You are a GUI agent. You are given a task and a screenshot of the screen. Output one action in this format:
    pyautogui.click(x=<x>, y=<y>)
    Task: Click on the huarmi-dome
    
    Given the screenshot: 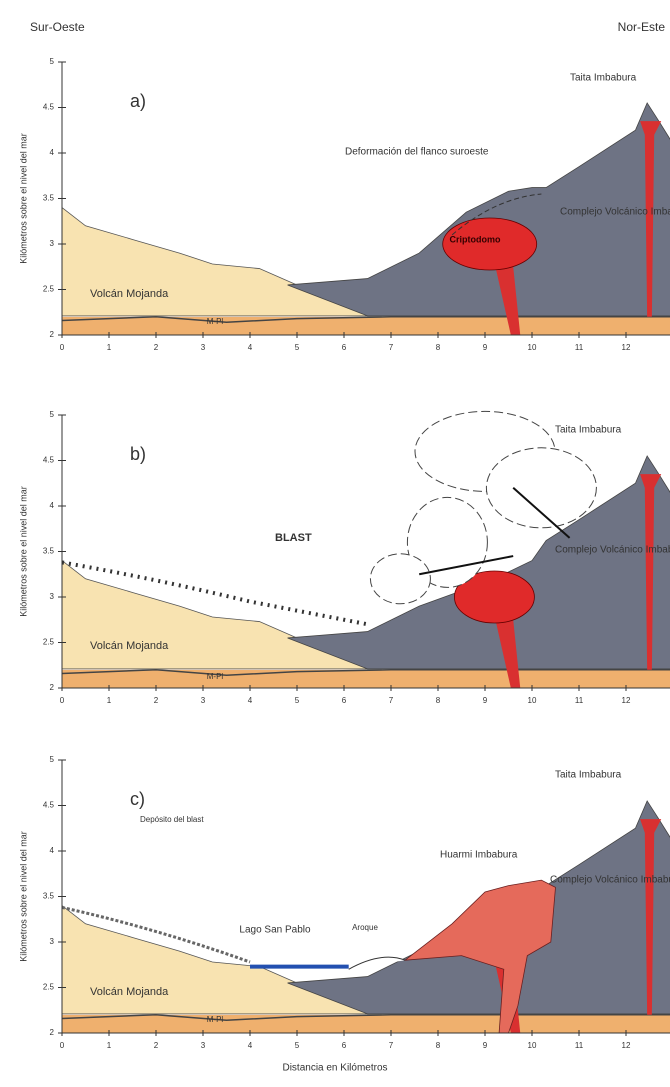 What is the action you would take?
    pyautogui.click(x=479, y=956)
    